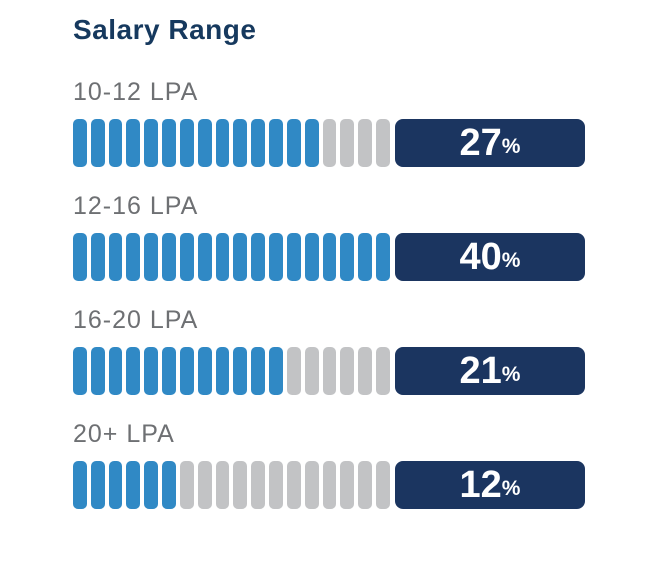 The image size is (672, 562). Describe the element at coordinates (124, 434) in the screenshot. I see `row-label: 20+ LPA` at that location.